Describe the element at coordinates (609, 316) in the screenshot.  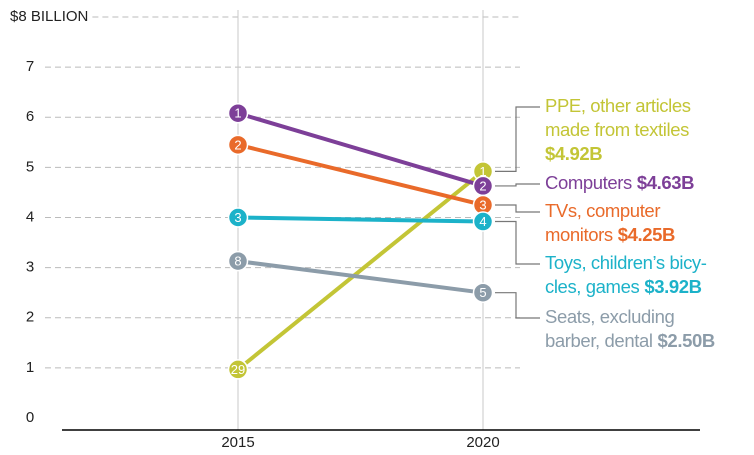
I see `label-line: Seats, excluding` at that location.